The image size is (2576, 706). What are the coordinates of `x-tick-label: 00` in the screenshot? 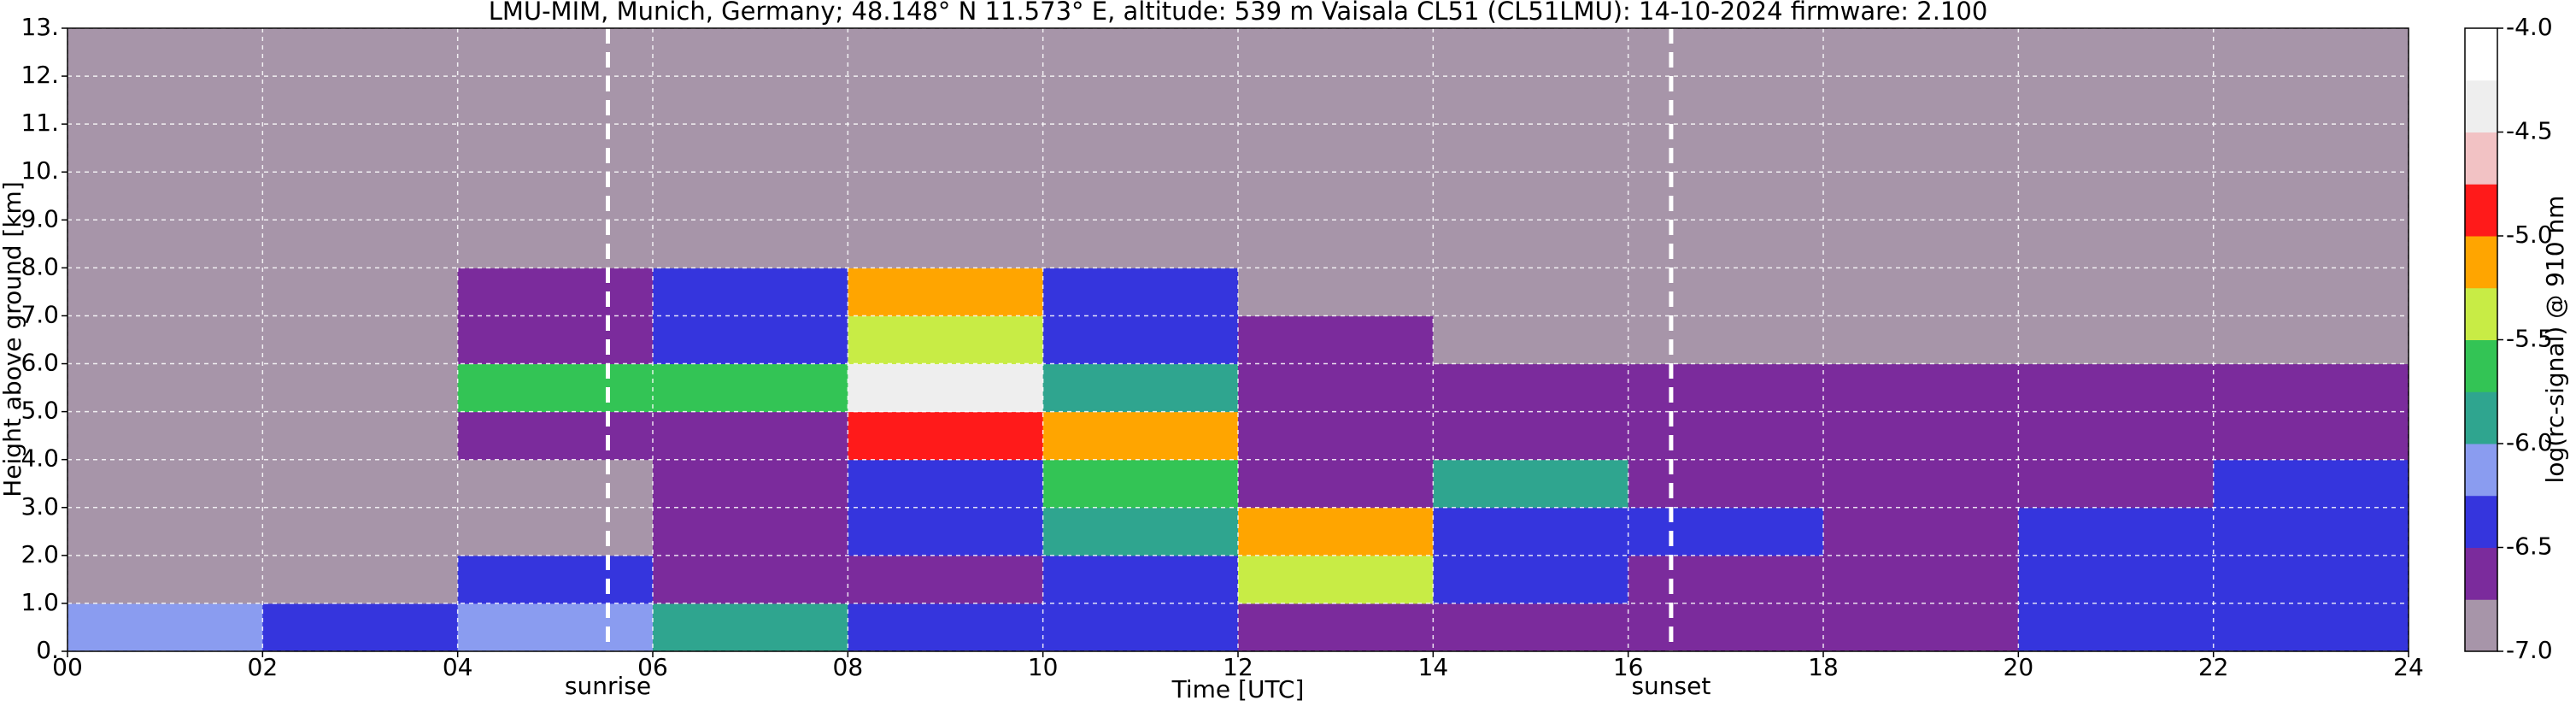 It's located at (67, 667).